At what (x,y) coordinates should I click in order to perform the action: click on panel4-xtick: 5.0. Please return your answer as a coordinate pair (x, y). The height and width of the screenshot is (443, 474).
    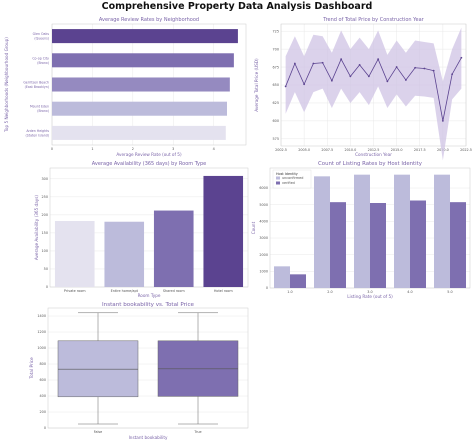
    Looking at the image, I should click on (449, 292).